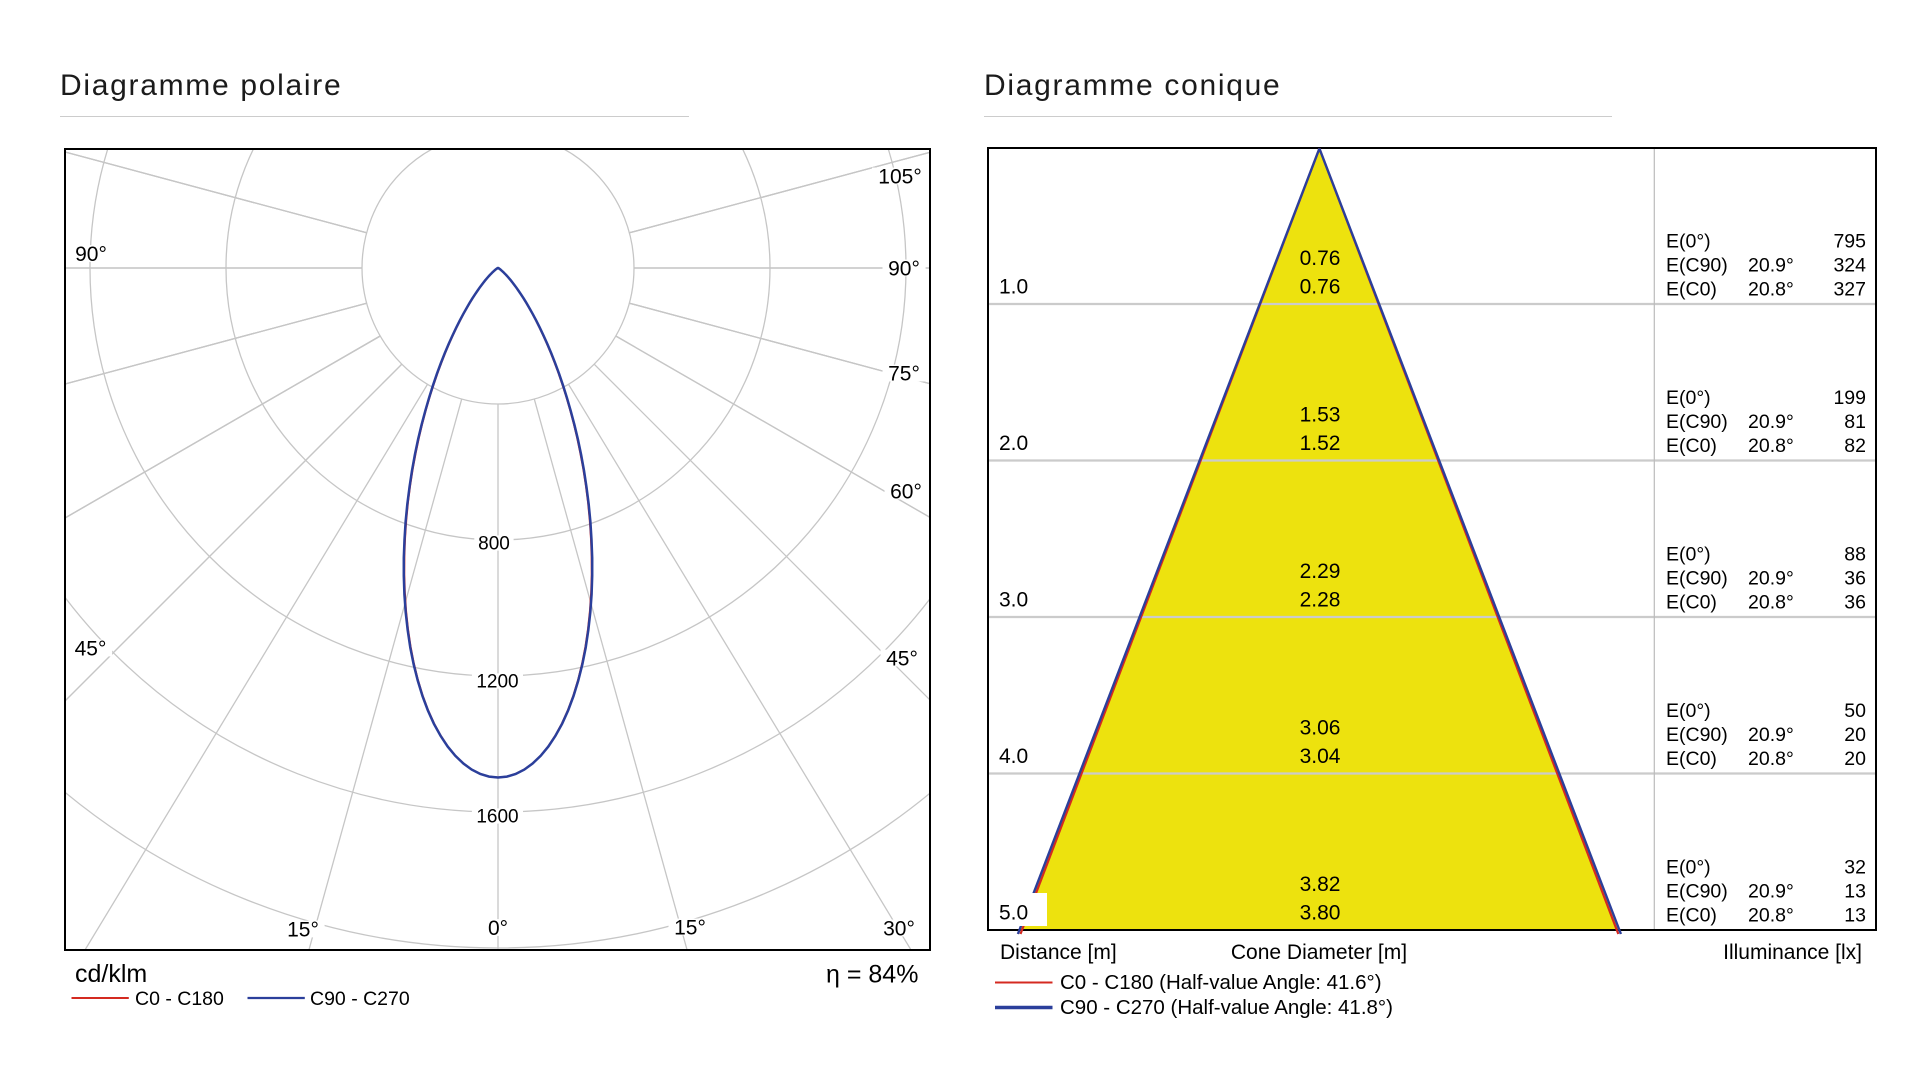 Image resolution: width=1920 pixels, height=1080 pixels. I want to click on svg-text: cd/klm, so click(111, 974).